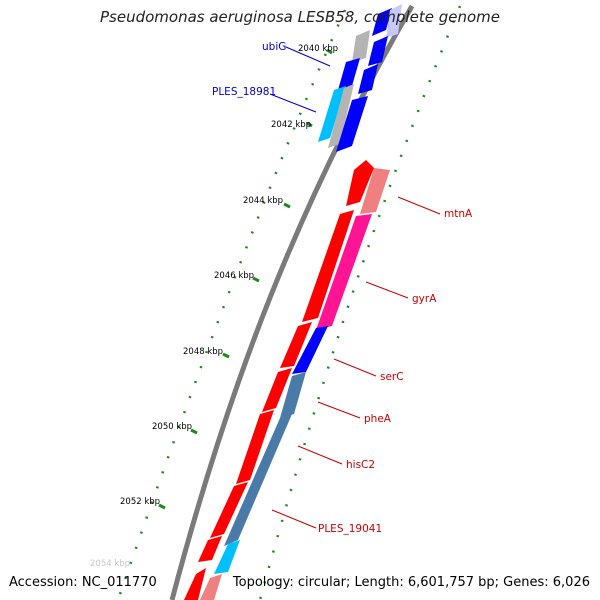 Image resolution: width=600 pixels, height=600 pixels. Describe the element at coordinates (140, 502) in the screenshot. I see `tick-label-2052: 2052 kbp` at that location.